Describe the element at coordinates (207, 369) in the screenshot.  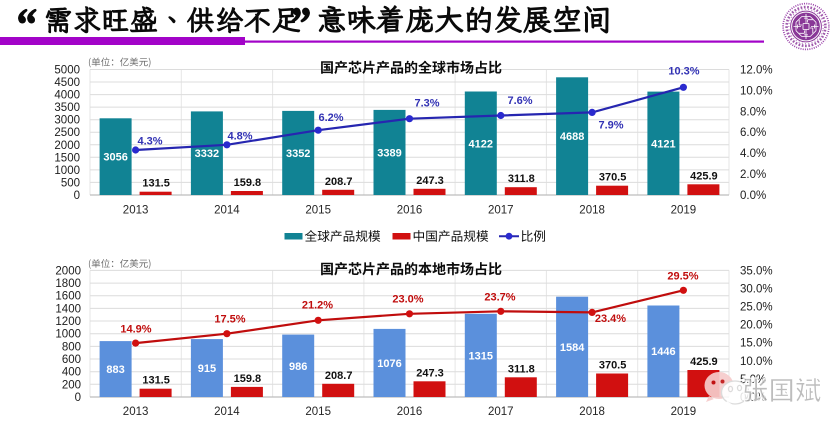
I see `svg-text: 915` at that location.